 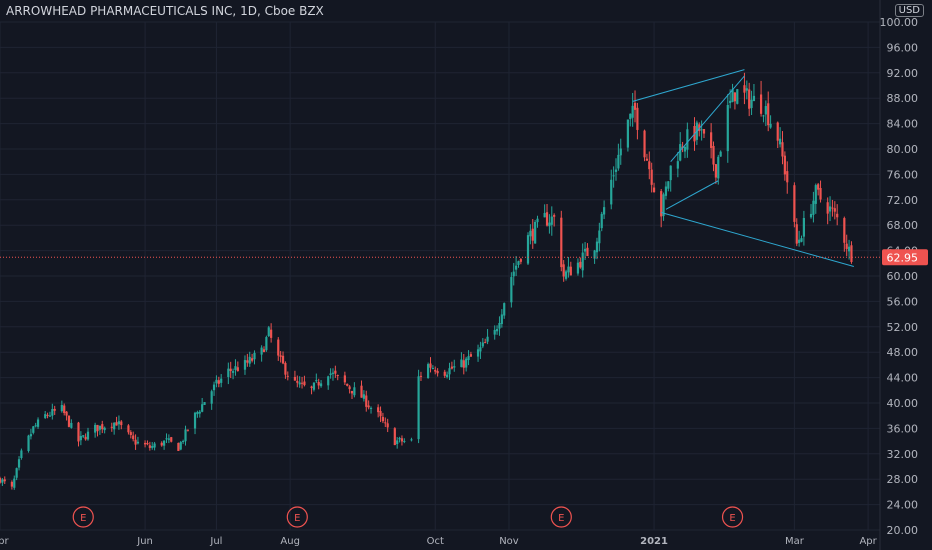 What do you see at coordinates (903, 200) in the screenshot?
I see `y-tick-label: 72.00` at bounding box center [903, 200].